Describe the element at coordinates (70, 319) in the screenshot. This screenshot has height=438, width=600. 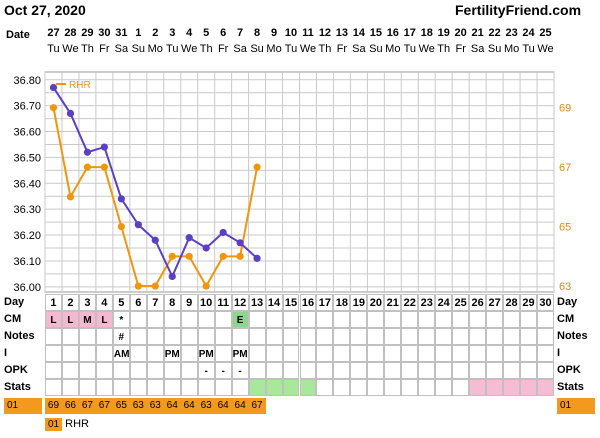
I see `cm-cell: L` at that location.